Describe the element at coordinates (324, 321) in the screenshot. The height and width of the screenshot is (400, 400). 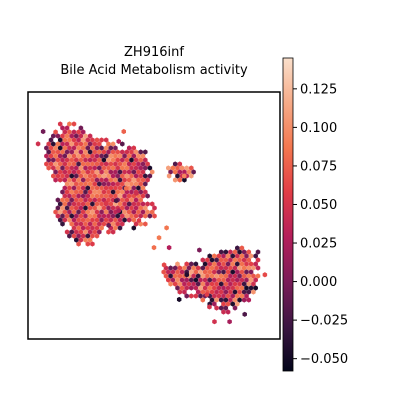
I see `colorbar-tick-label: −0.025` at that location.